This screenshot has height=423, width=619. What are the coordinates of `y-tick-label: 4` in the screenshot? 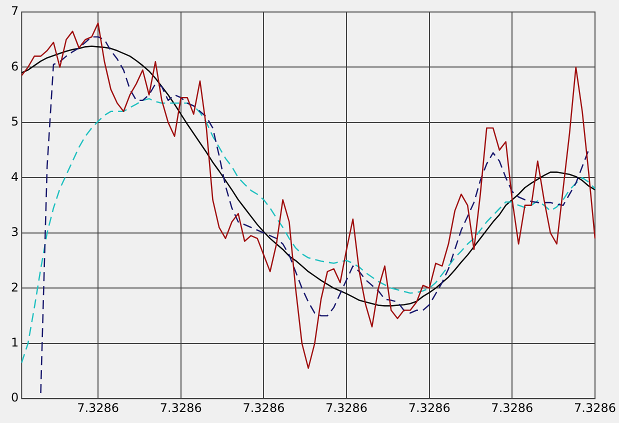 It's located at (14, 177).